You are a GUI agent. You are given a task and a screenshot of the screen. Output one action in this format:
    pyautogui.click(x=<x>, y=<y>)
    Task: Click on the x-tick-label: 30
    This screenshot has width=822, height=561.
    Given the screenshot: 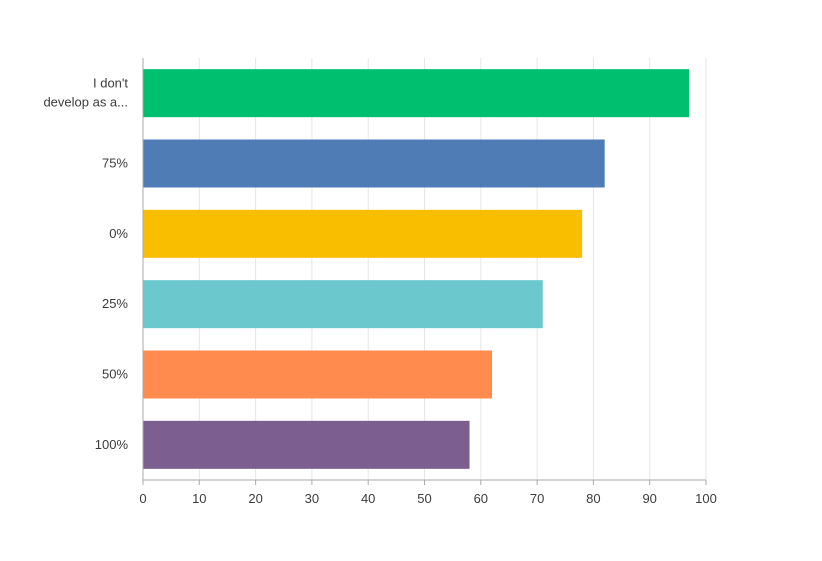 What is the action you would take?
    pyautogui.click(x=312, y=498)
    